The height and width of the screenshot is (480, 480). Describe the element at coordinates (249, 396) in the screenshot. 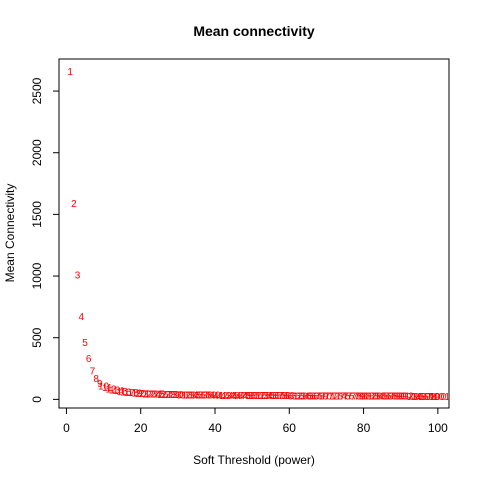

I see `data-point-label: 49` at that location.